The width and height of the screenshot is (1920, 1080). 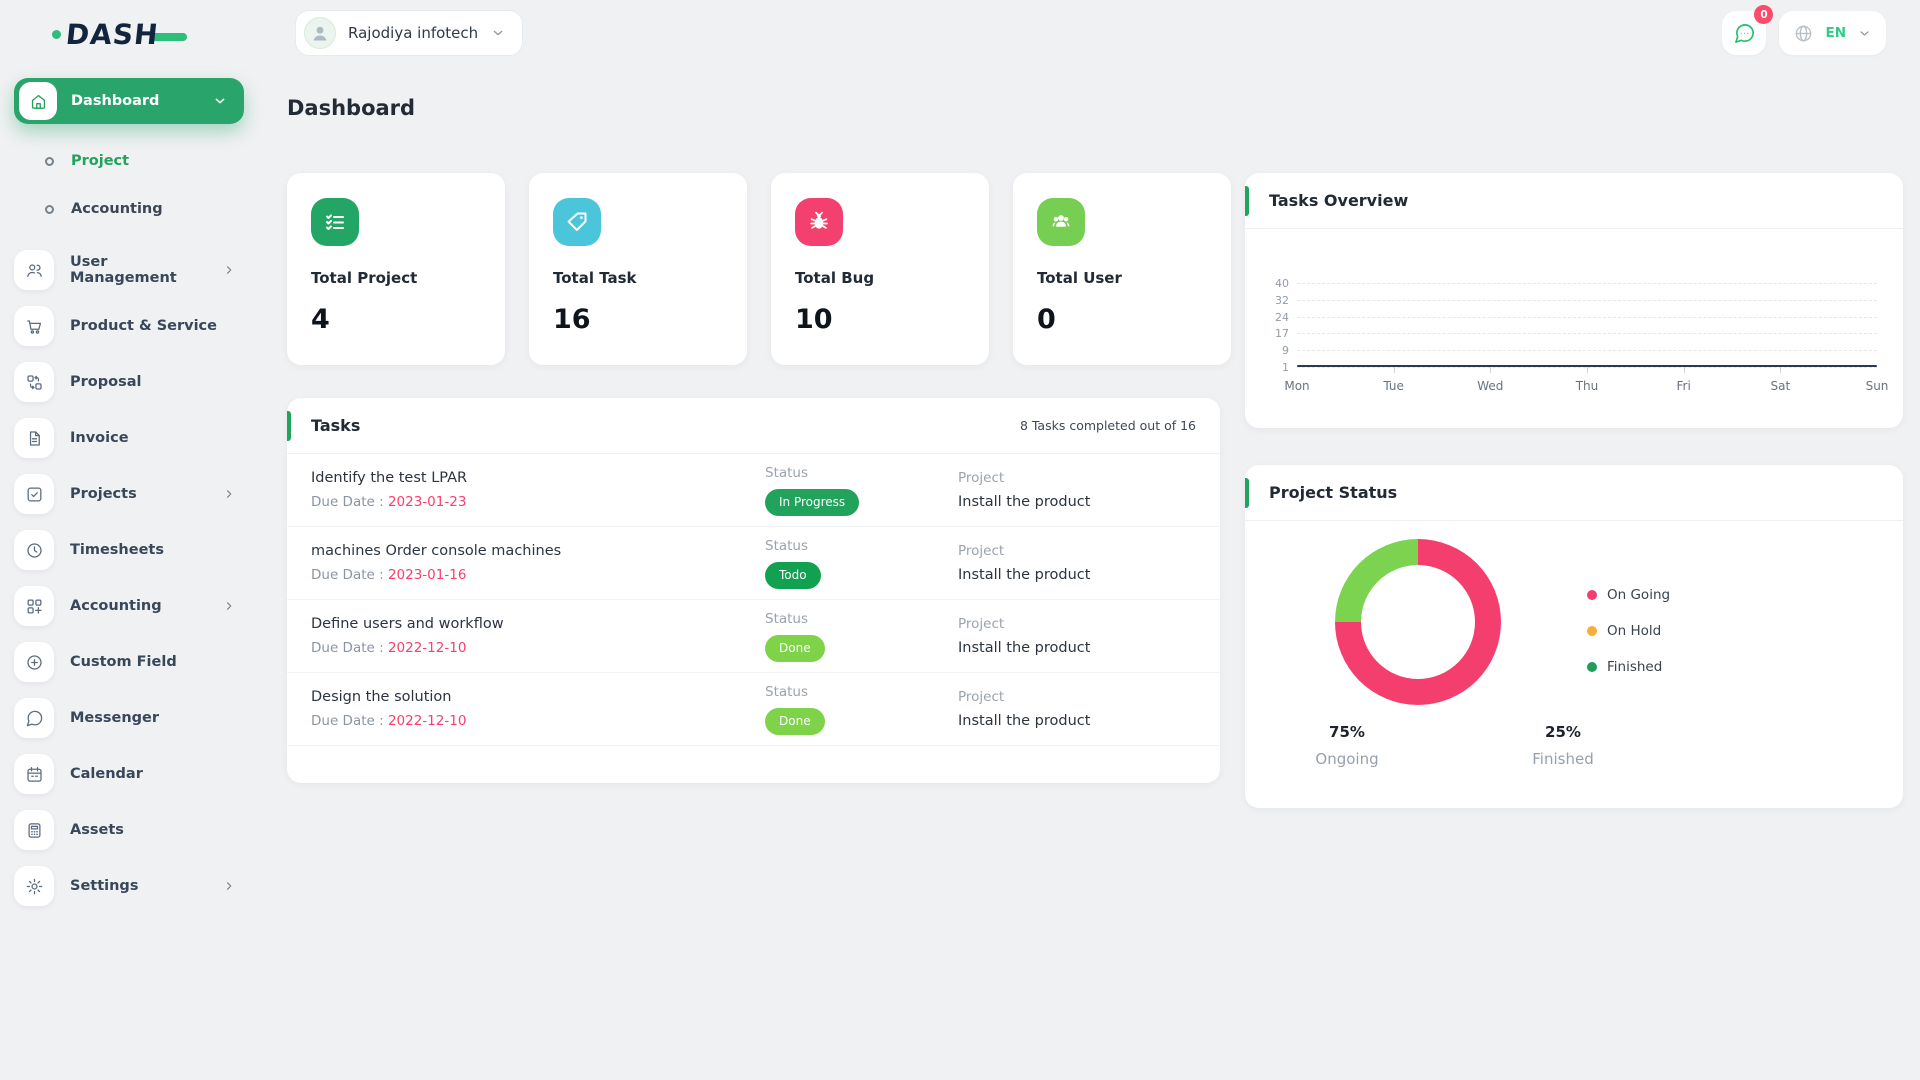 What do you see at coordinates (56, 34) in the screenshot?
I see `logo-dot` at bounding box center [56, 34].